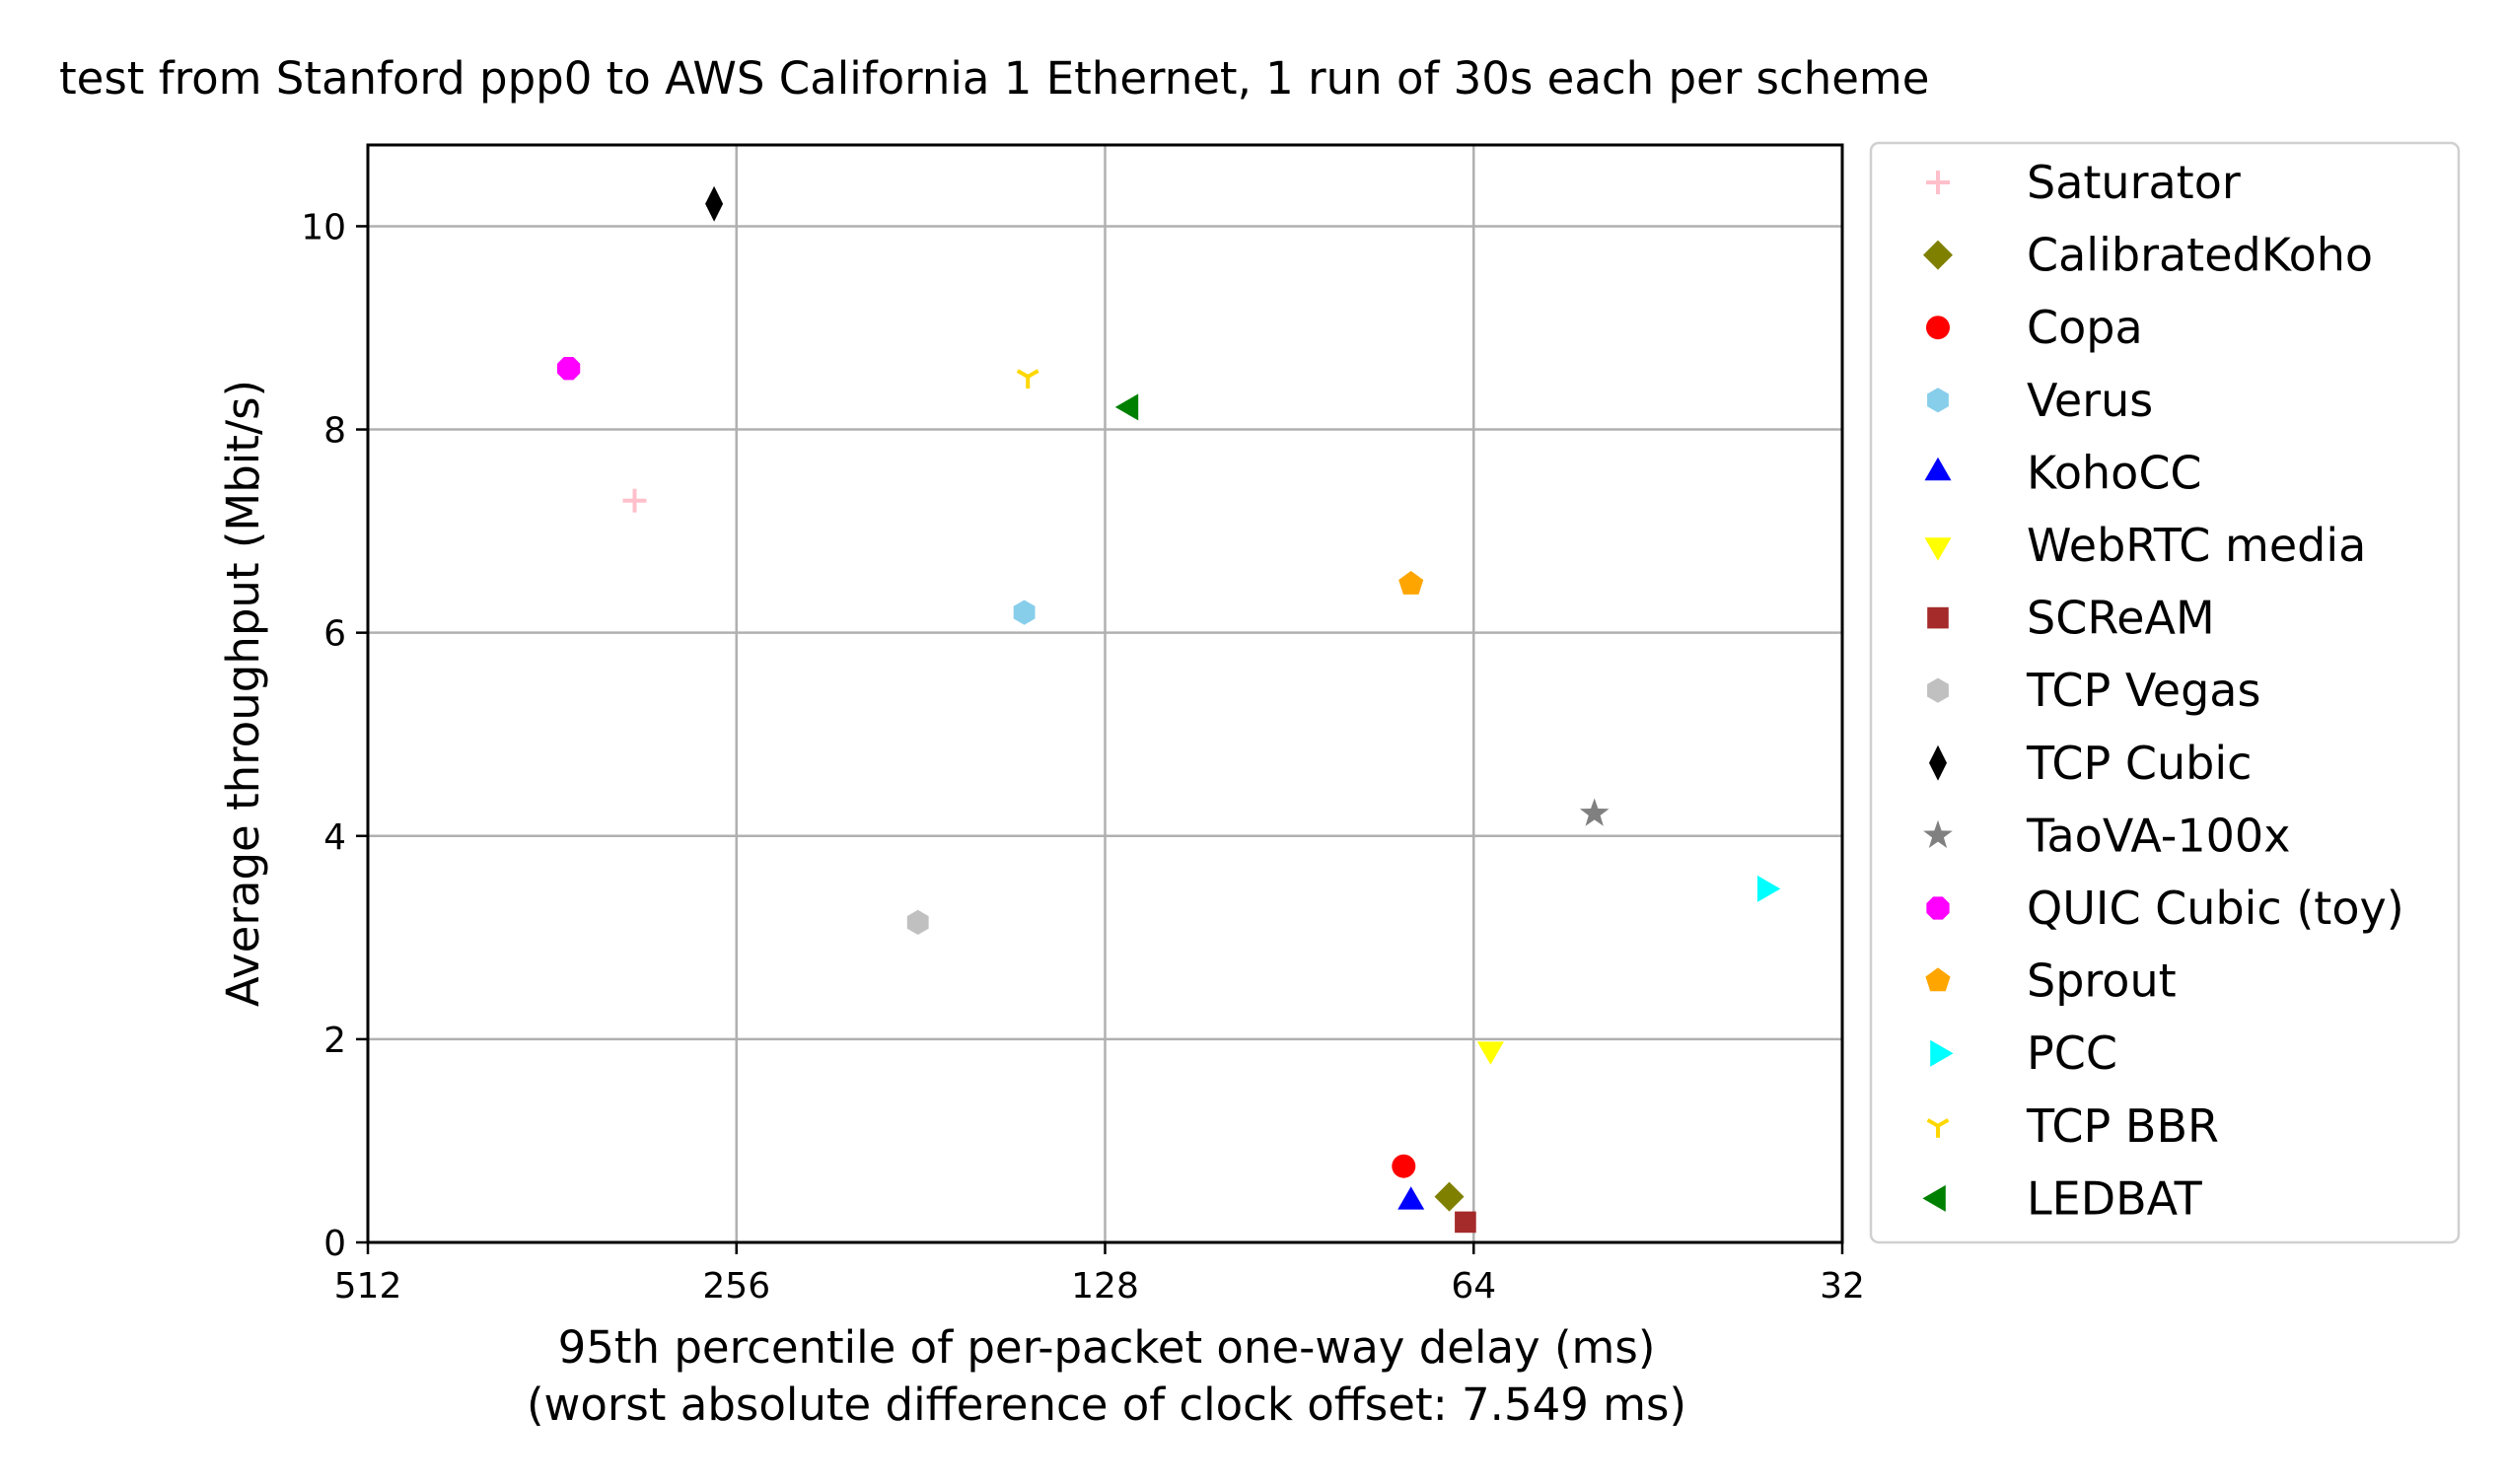  I want to click on x-tick-label: 512, so click(368, 1286).